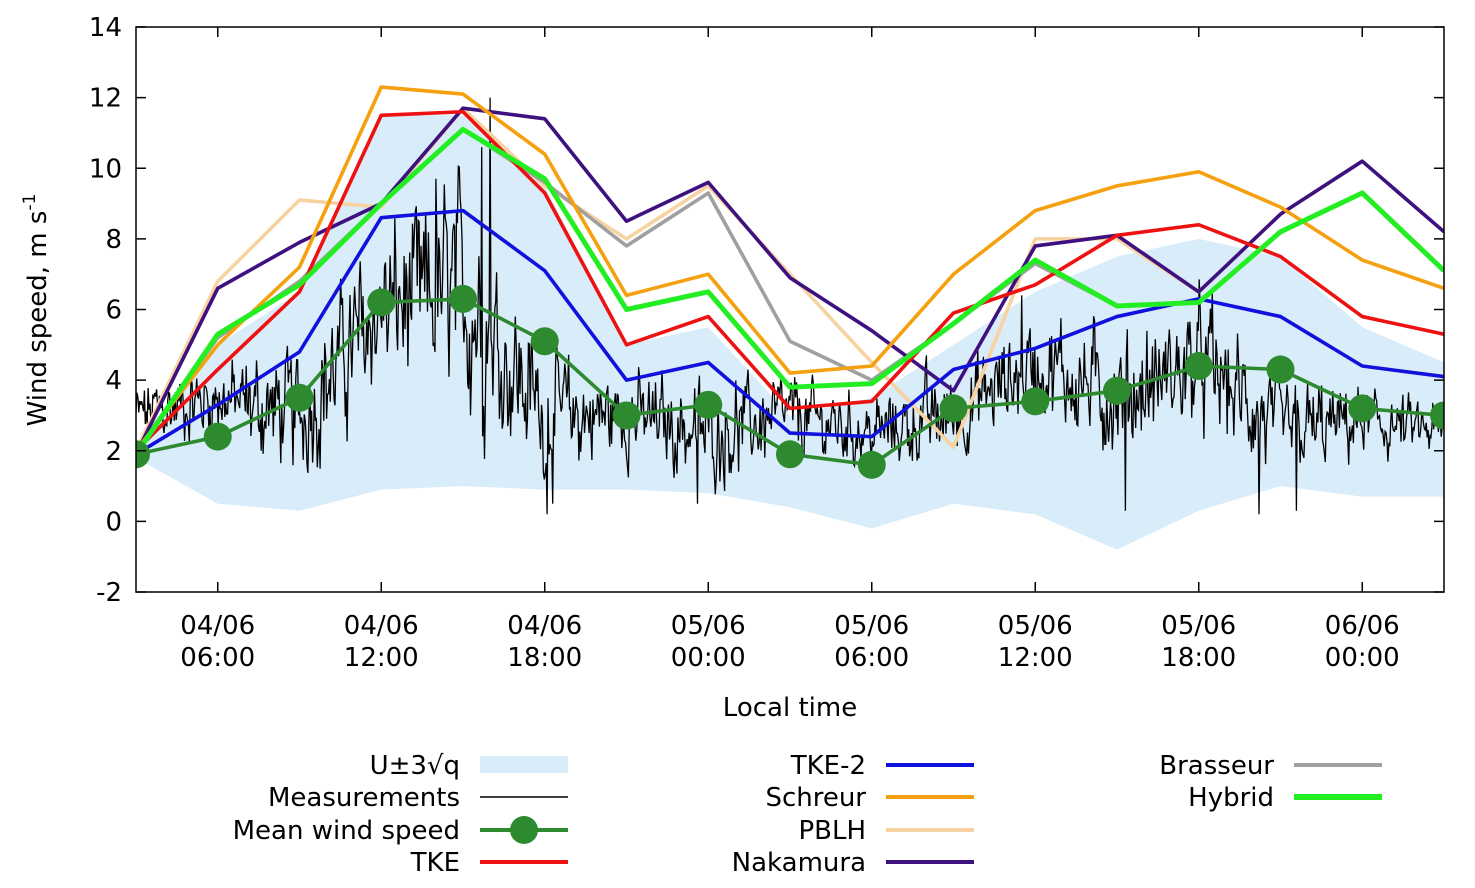 The height and width of the screenshot is (888, 1475). I want to click on y-tick-label: -2, so click(109, 593).